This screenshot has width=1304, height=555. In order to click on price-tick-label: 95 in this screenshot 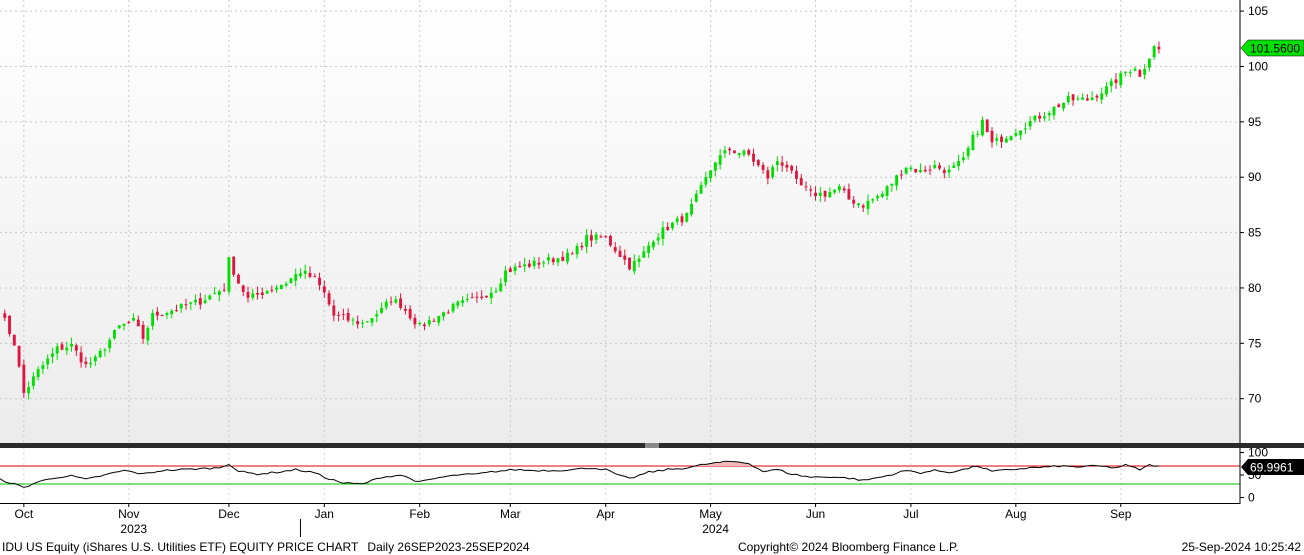, I will do `click(1255, 122)`.